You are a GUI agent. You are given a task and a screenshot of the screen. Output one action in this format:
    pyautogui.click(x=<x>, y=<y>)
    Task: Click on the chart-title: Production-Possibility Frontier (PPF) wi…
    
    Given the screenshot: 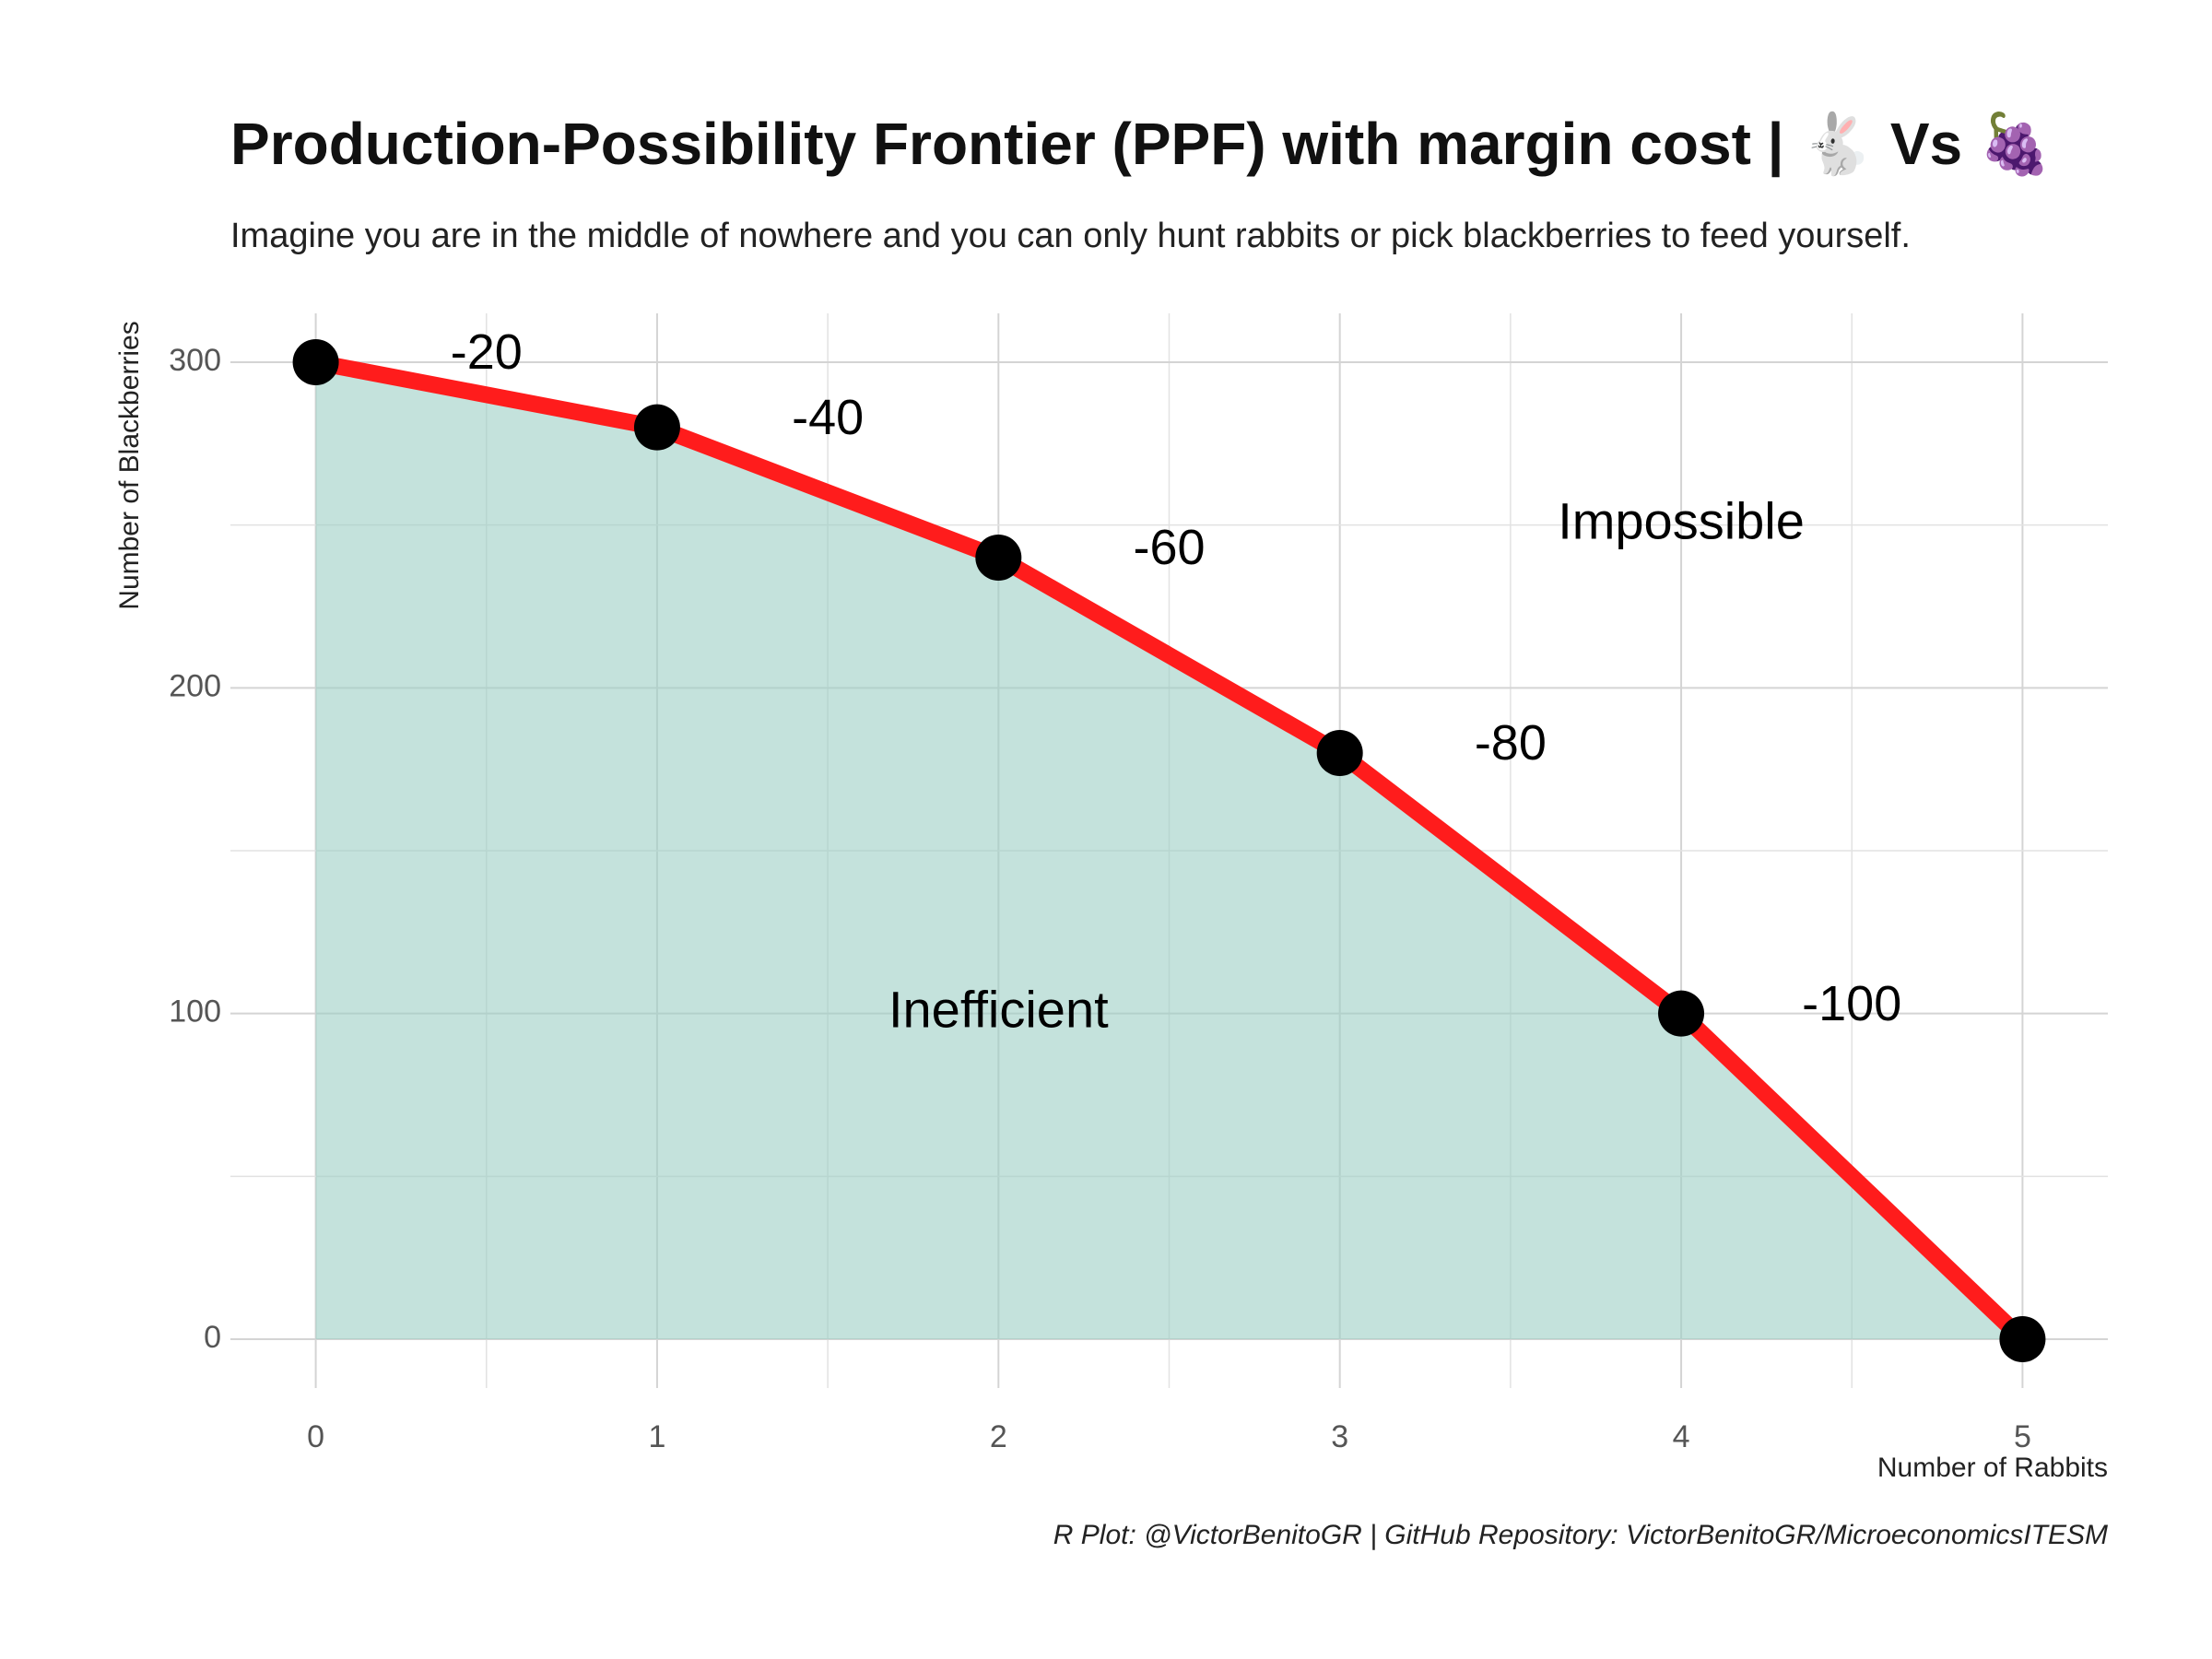 What is the action you would take?
    pyautogui.click(x=1141, y=145)
    